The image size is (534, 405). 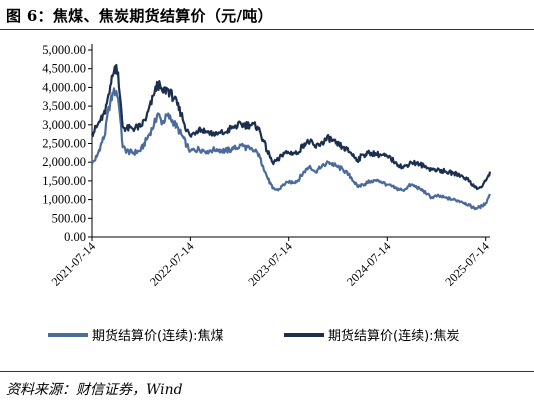 I want to click on y-tick-label: 4,000.00, so click(x=64, y=87).